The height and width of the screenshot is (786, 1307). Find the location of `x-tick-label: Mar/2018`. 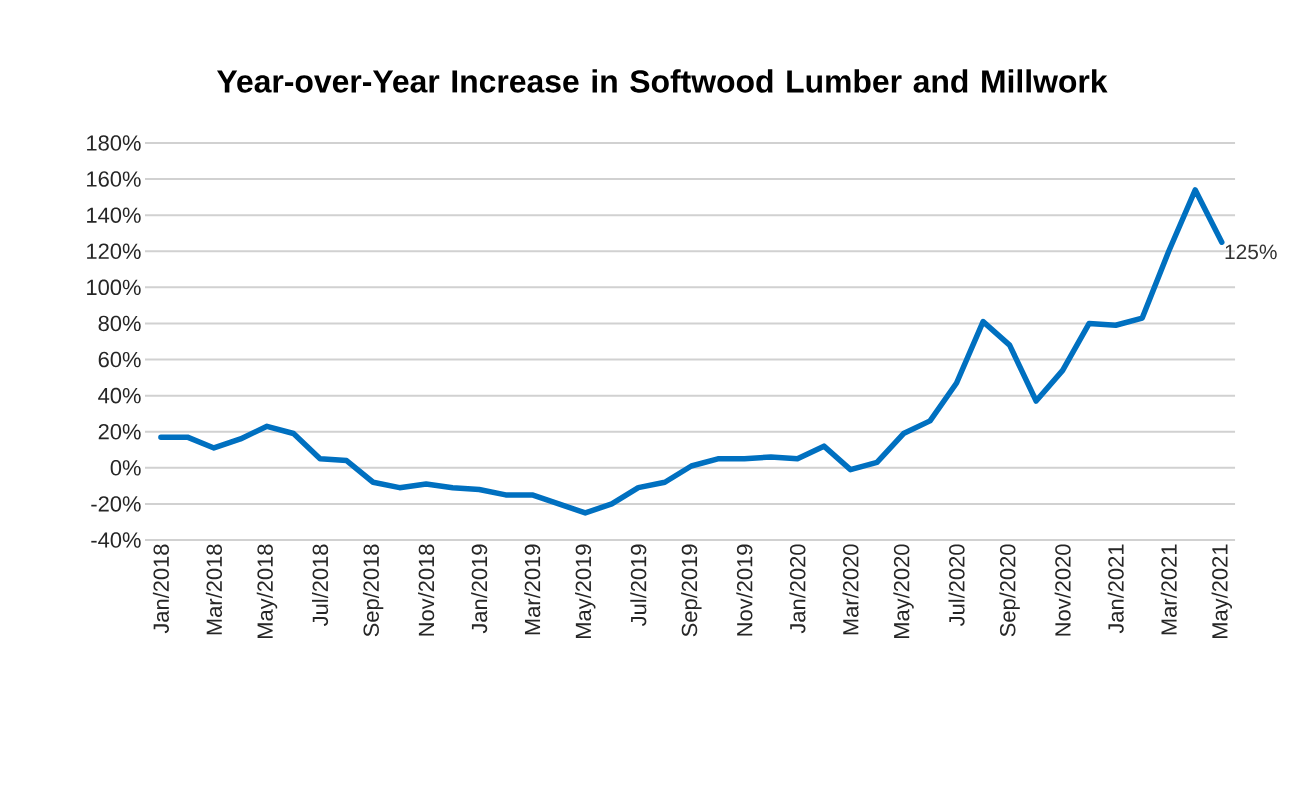

x-tick-label: Mar/2018 is located at coordinates (214, 589).